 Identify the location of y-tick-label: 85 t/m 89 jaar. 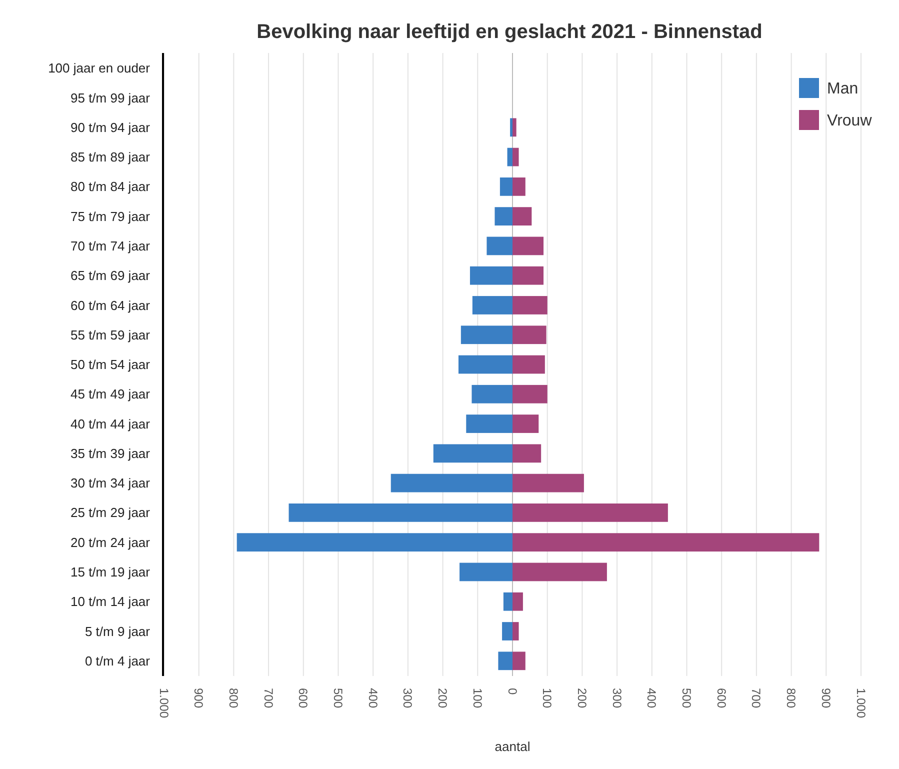
(110, 157).